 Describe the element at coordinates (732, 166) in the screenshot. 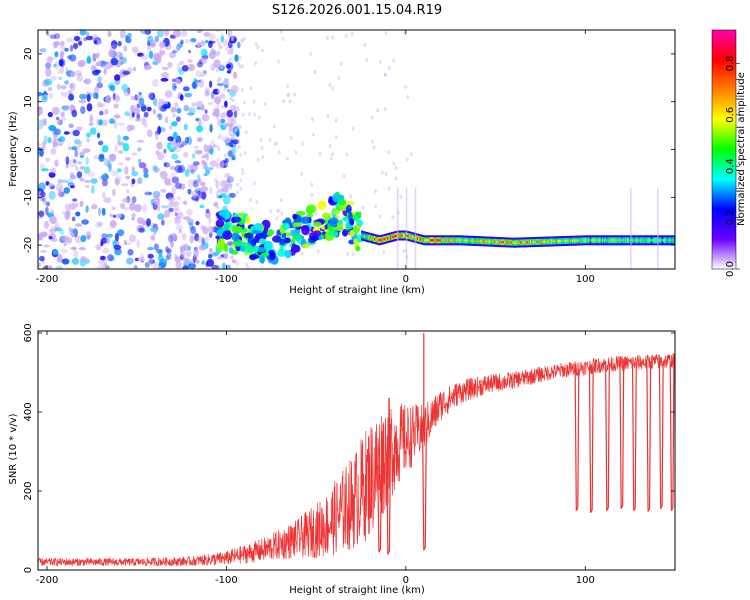

I see `colorbar-ticks: 0.0 0.2 0.4 0.6 0.8` at that location.